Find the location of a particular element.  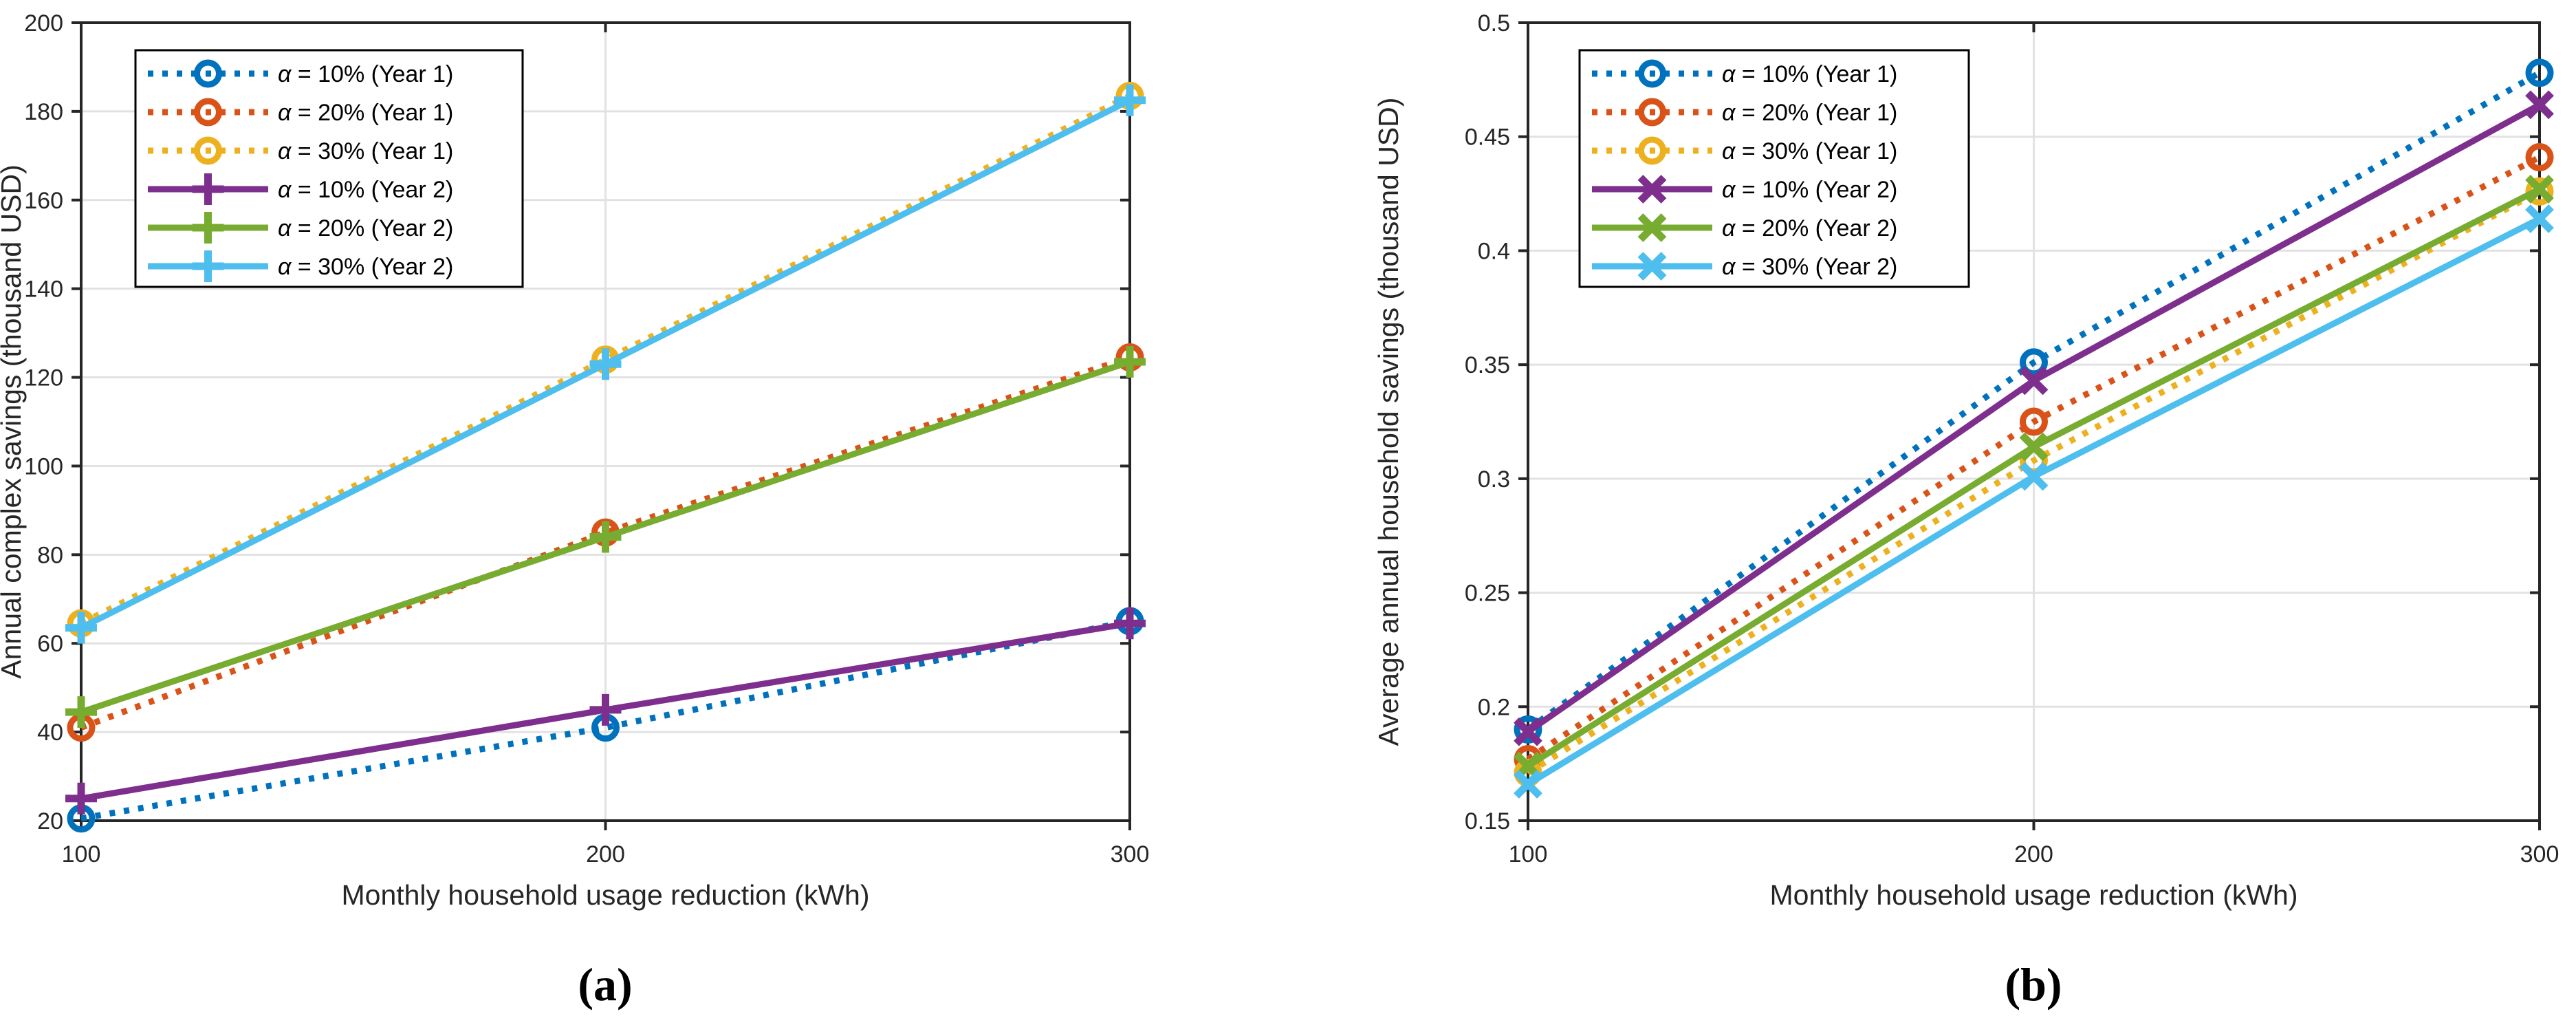

y-tick-label: 60 is located at coordinates (50, 644).